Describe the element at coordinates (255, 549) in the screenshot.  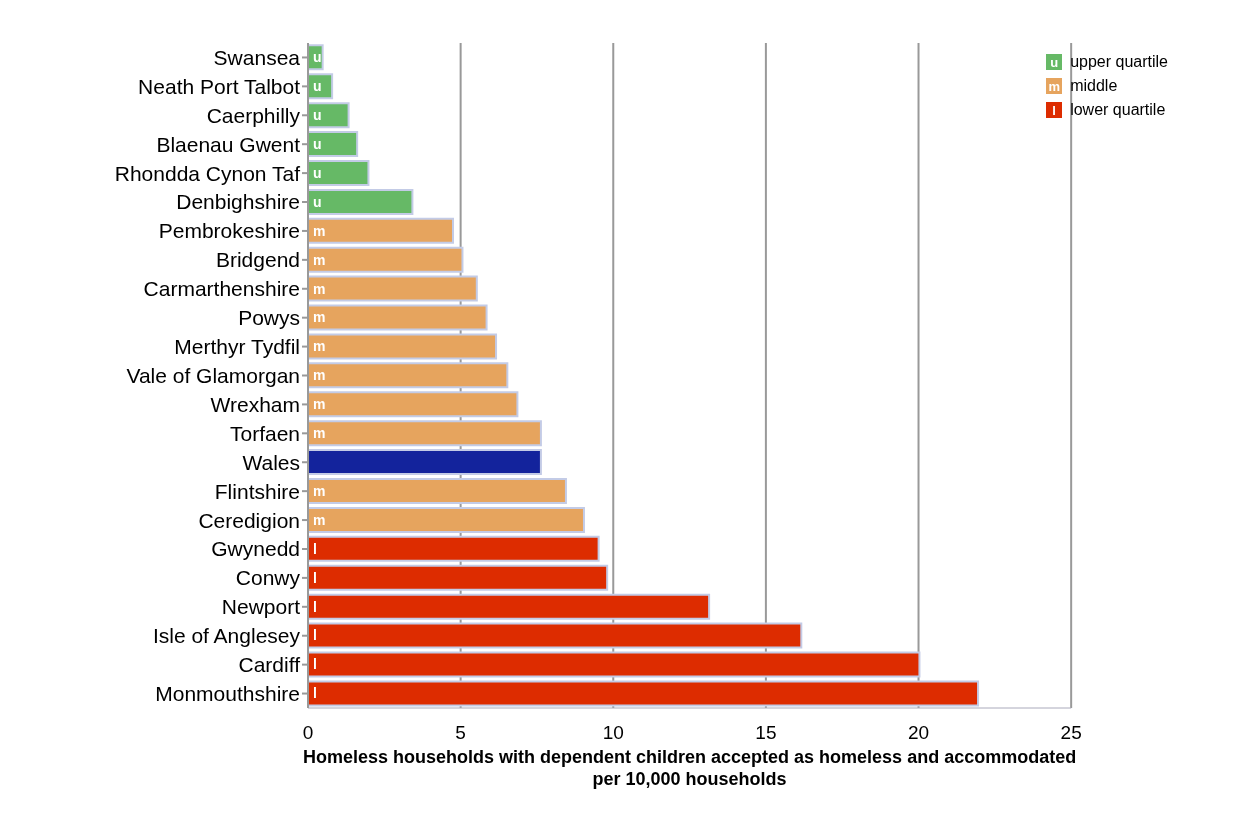
I see `y-tick-label: Gwynedd` at that location.